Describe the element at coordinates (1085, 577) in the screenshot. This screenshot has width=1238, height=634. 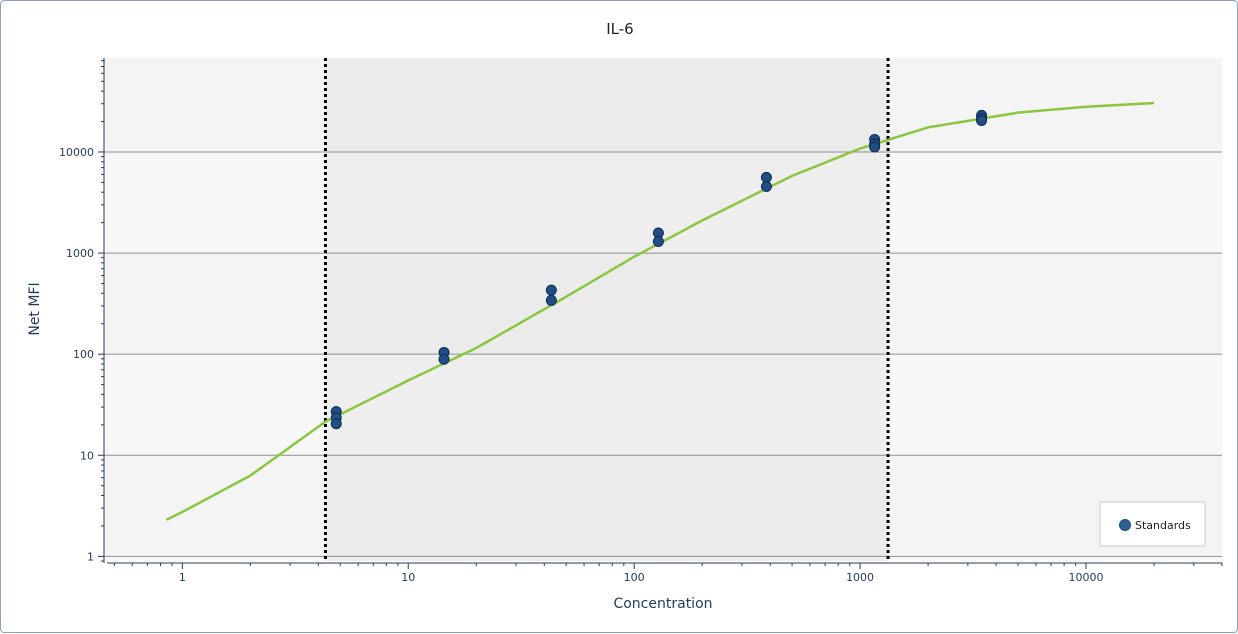
I see `x-tick-label: 10000` at that location.